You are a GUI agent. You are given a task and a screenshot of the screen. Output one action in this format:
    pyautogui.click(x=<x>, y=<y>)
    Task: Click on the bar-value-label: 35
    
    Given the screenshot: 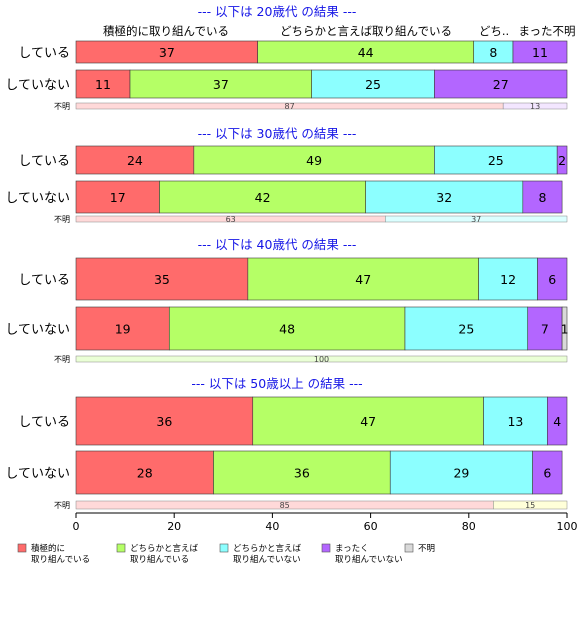 What is the action you would take?
    pyautogui.click(x=162, y=279)
    